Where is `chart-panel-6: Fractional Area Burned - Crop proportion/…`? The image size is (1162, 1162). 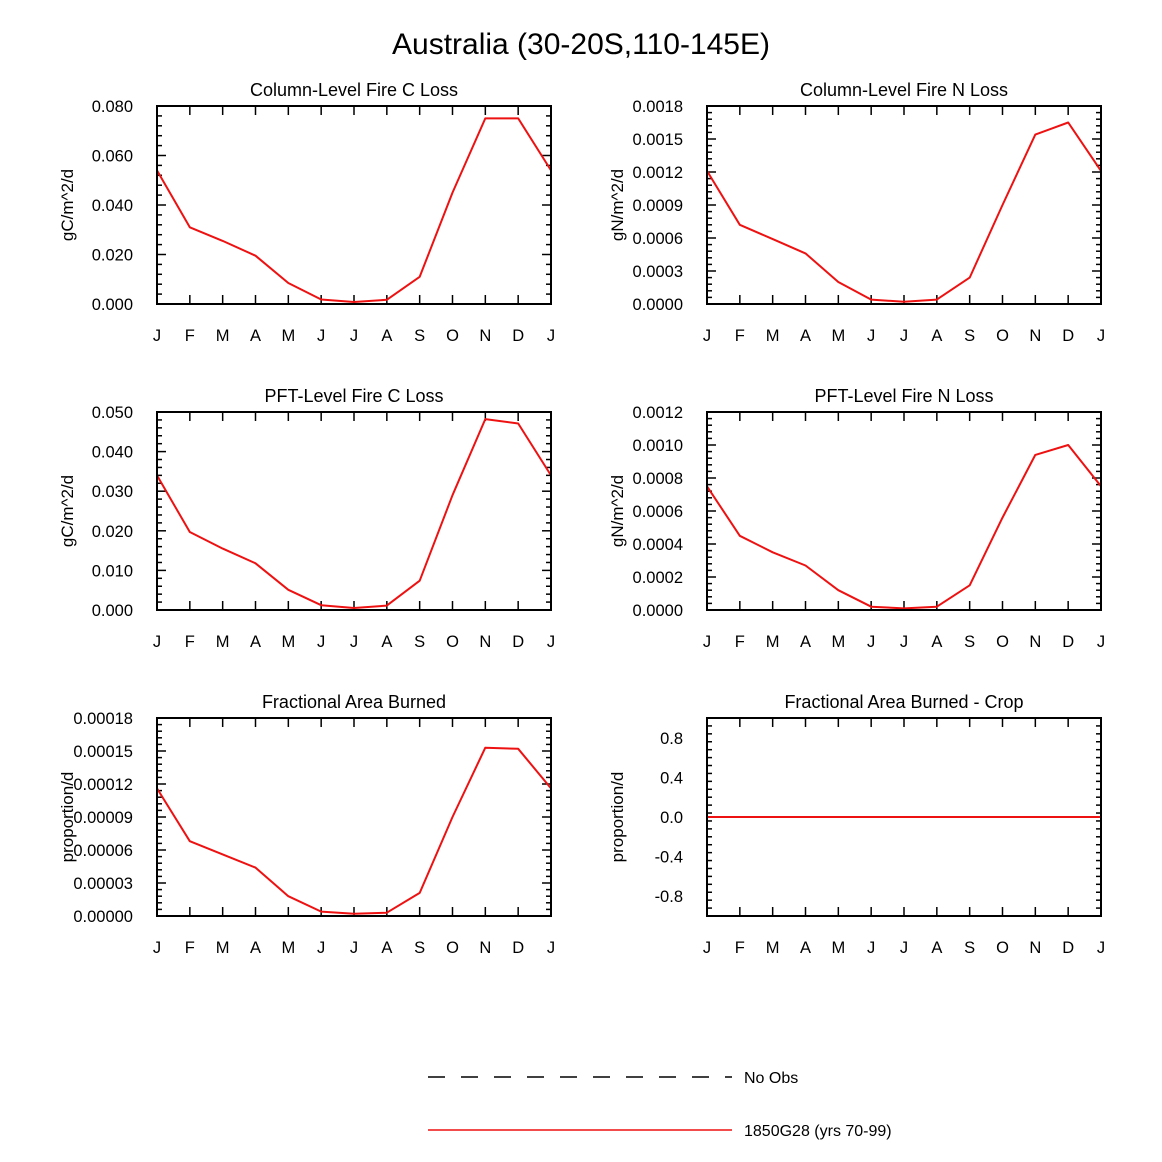 chart-panel-6: Fractional Area Burned - Crop proportion/… is located at coordinates (856, 824).